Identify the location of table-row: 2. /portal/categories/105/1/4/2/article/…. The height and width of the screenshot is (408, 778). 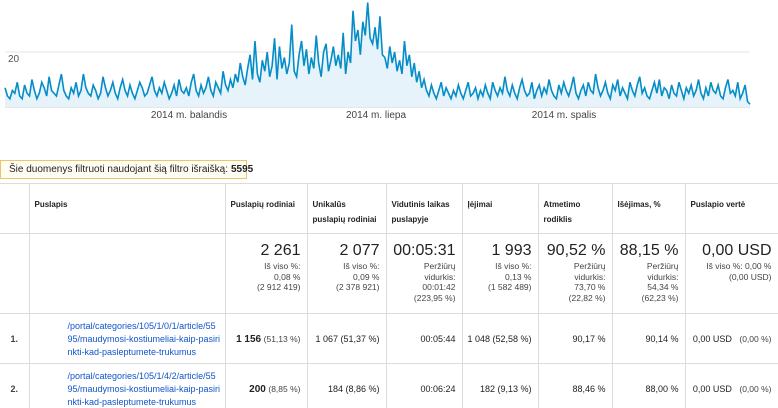
(389, 385).